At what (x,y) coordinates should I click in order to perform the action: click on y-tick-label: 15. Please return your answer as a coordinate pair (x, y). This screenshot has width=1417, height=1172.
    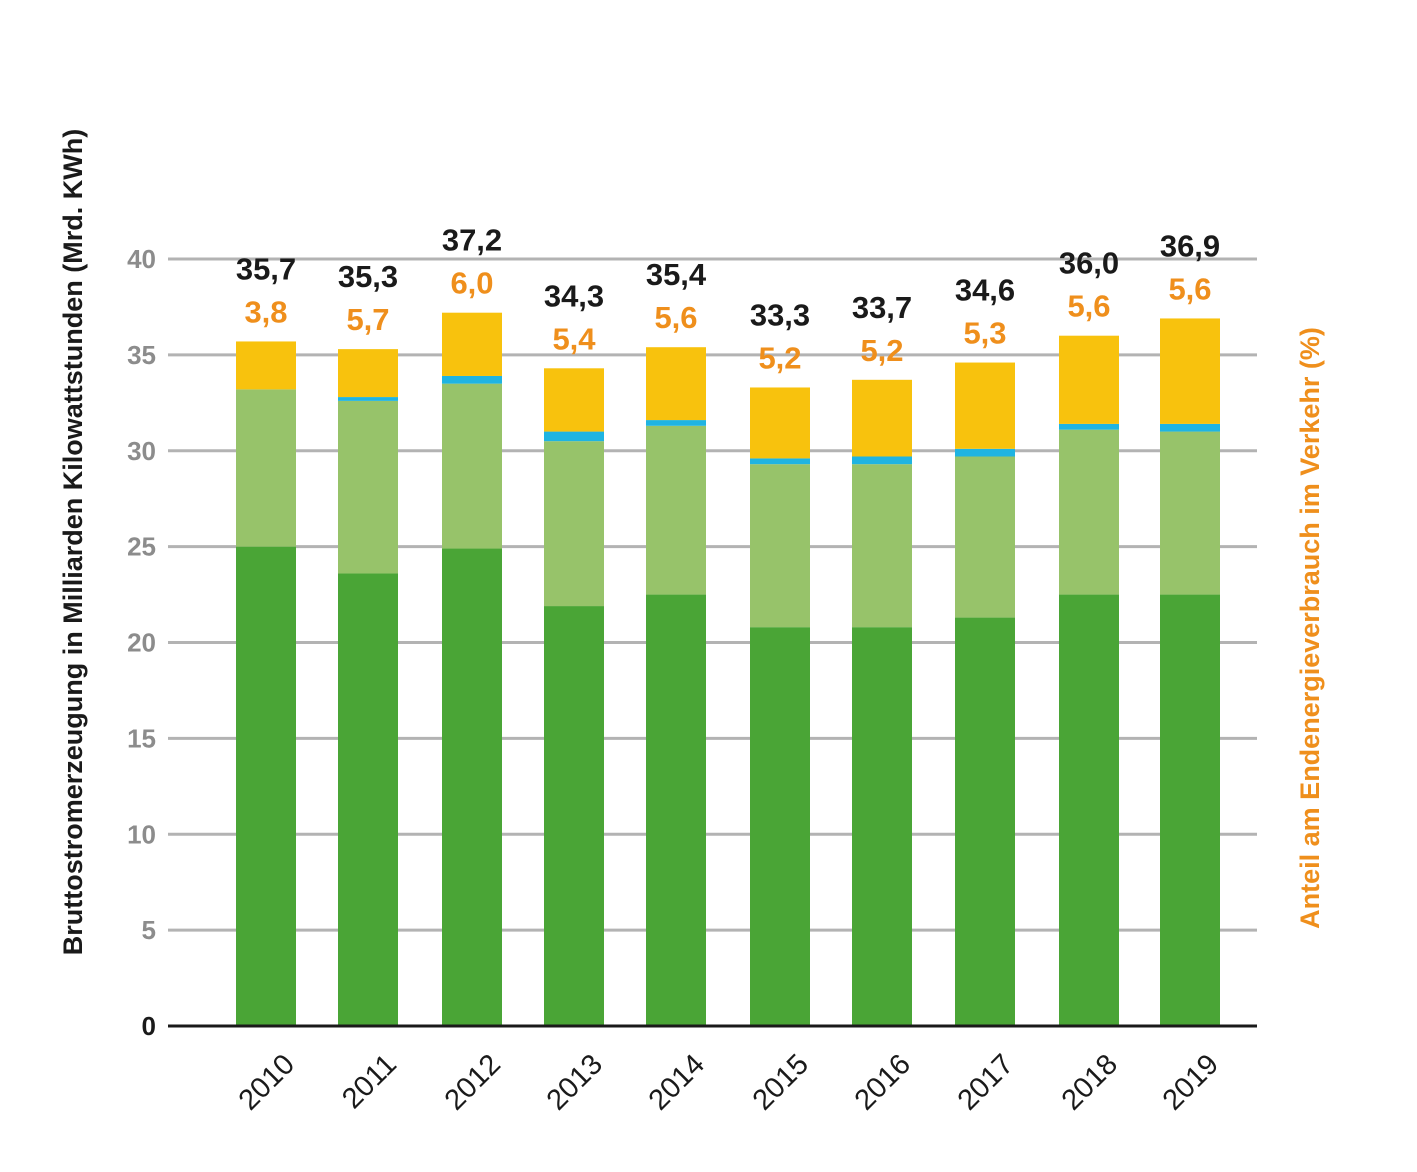
    Looking at the image, I should click on (141, 738).